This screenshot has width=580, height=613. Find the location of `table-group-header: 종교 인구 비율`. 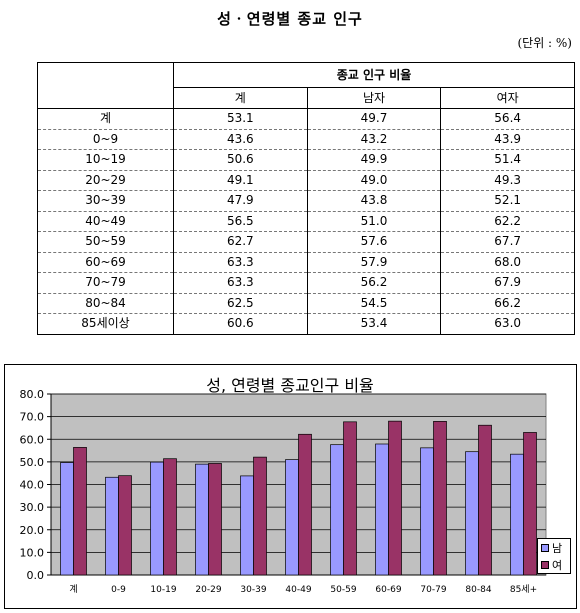

table-group-header: 종교 인구 비율 is located at coordinates (374, 75).